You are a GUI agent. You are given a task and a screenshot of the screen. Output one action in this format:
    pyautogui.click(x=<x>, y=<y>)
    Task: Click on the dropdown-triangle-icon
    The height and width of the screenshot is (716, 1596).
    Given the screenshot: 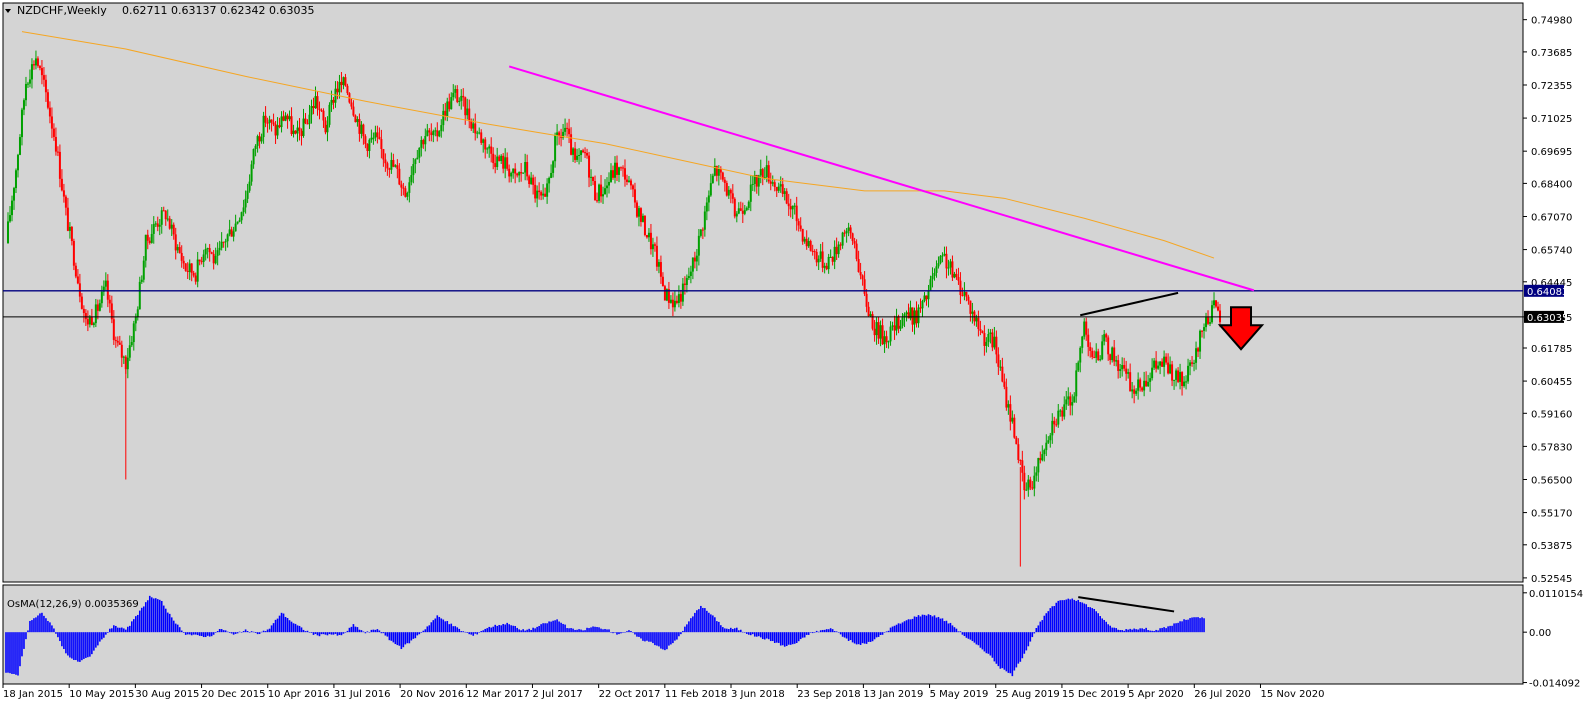 What is the action you would take?
    pyautogui.click(x=8, y=11)
    